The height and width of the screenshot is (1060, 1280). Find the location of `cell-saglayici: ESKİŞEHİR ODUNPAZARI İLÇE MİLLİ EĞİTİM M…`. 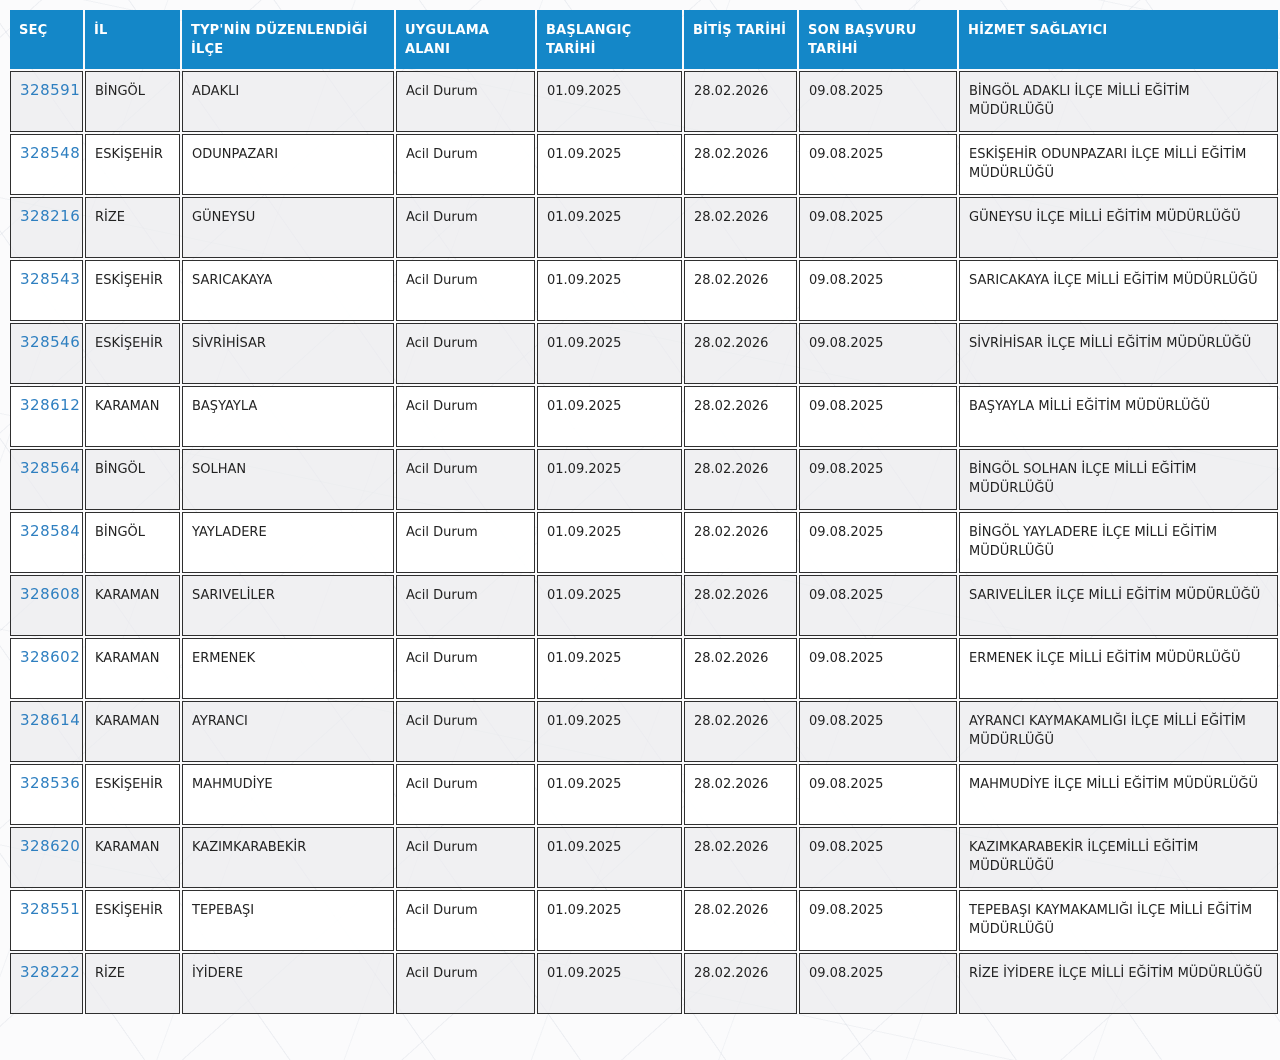

cell-saglayici: ESKİŞEHİR ODUNPAZARI İLÇE MİLLİ EĞİTİM M… is located at coordinates (1118, 164).